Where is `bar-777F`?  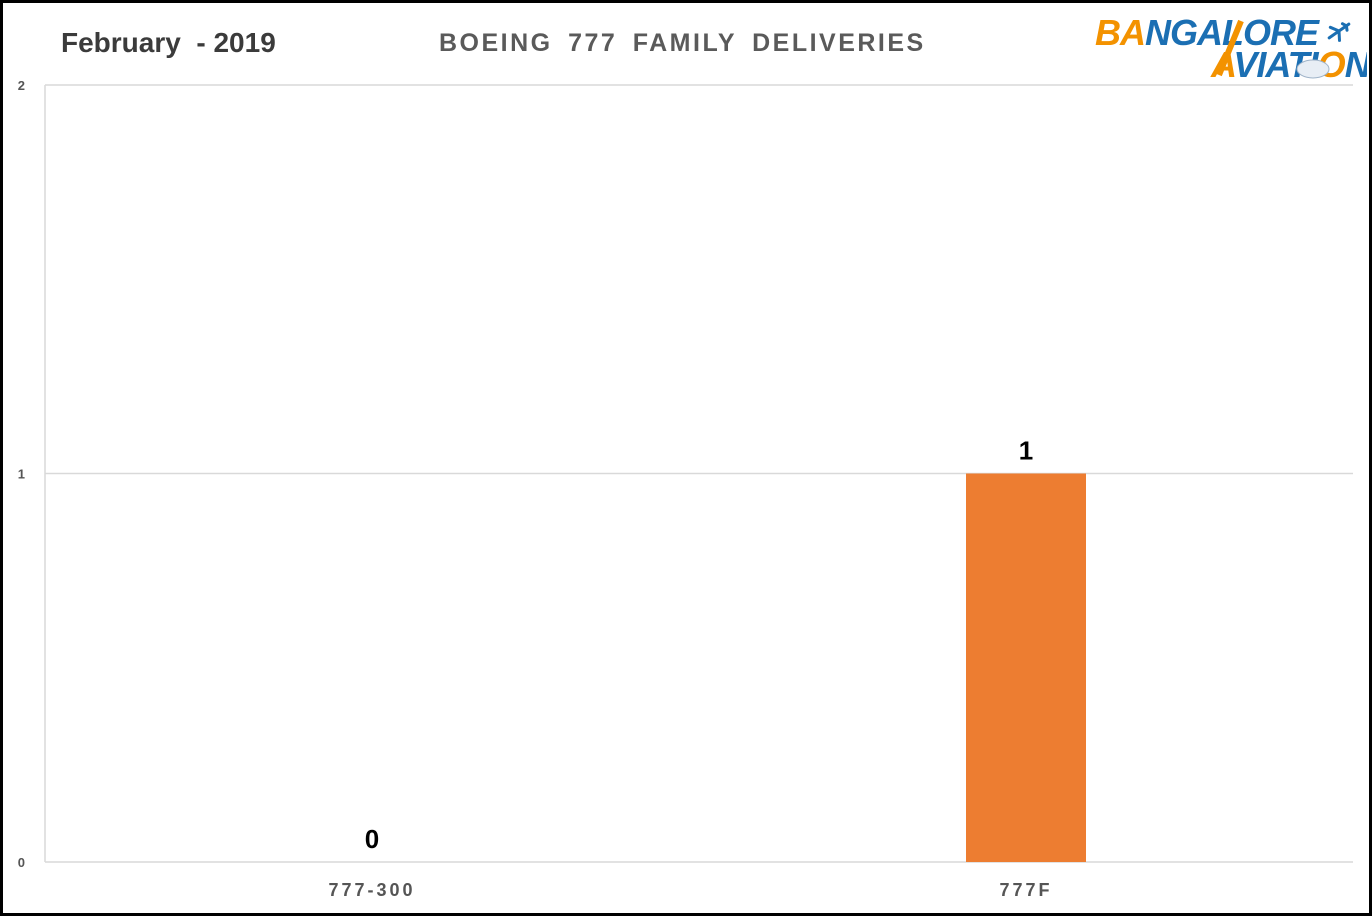
bar-777F is located at coordinates (1026, 667).